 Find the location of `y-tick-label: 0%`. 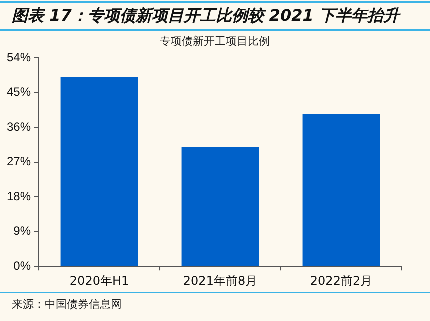

y-tick-label: 0% is located at coordinates (23, 265).